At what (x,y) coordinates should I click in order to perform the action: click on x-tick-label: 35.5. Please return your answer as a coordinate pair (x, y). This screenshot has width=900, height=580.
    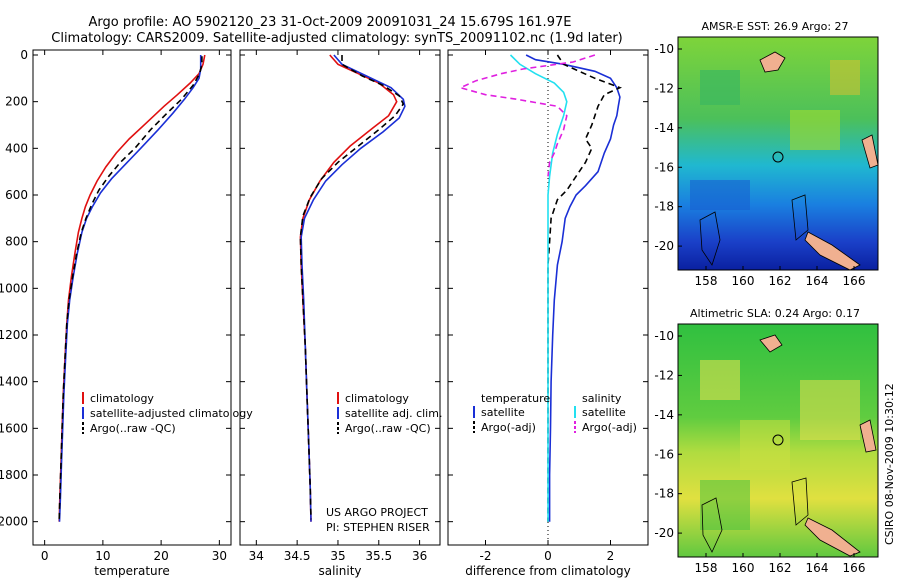
    Looking at the image, I should click on (378, 556).